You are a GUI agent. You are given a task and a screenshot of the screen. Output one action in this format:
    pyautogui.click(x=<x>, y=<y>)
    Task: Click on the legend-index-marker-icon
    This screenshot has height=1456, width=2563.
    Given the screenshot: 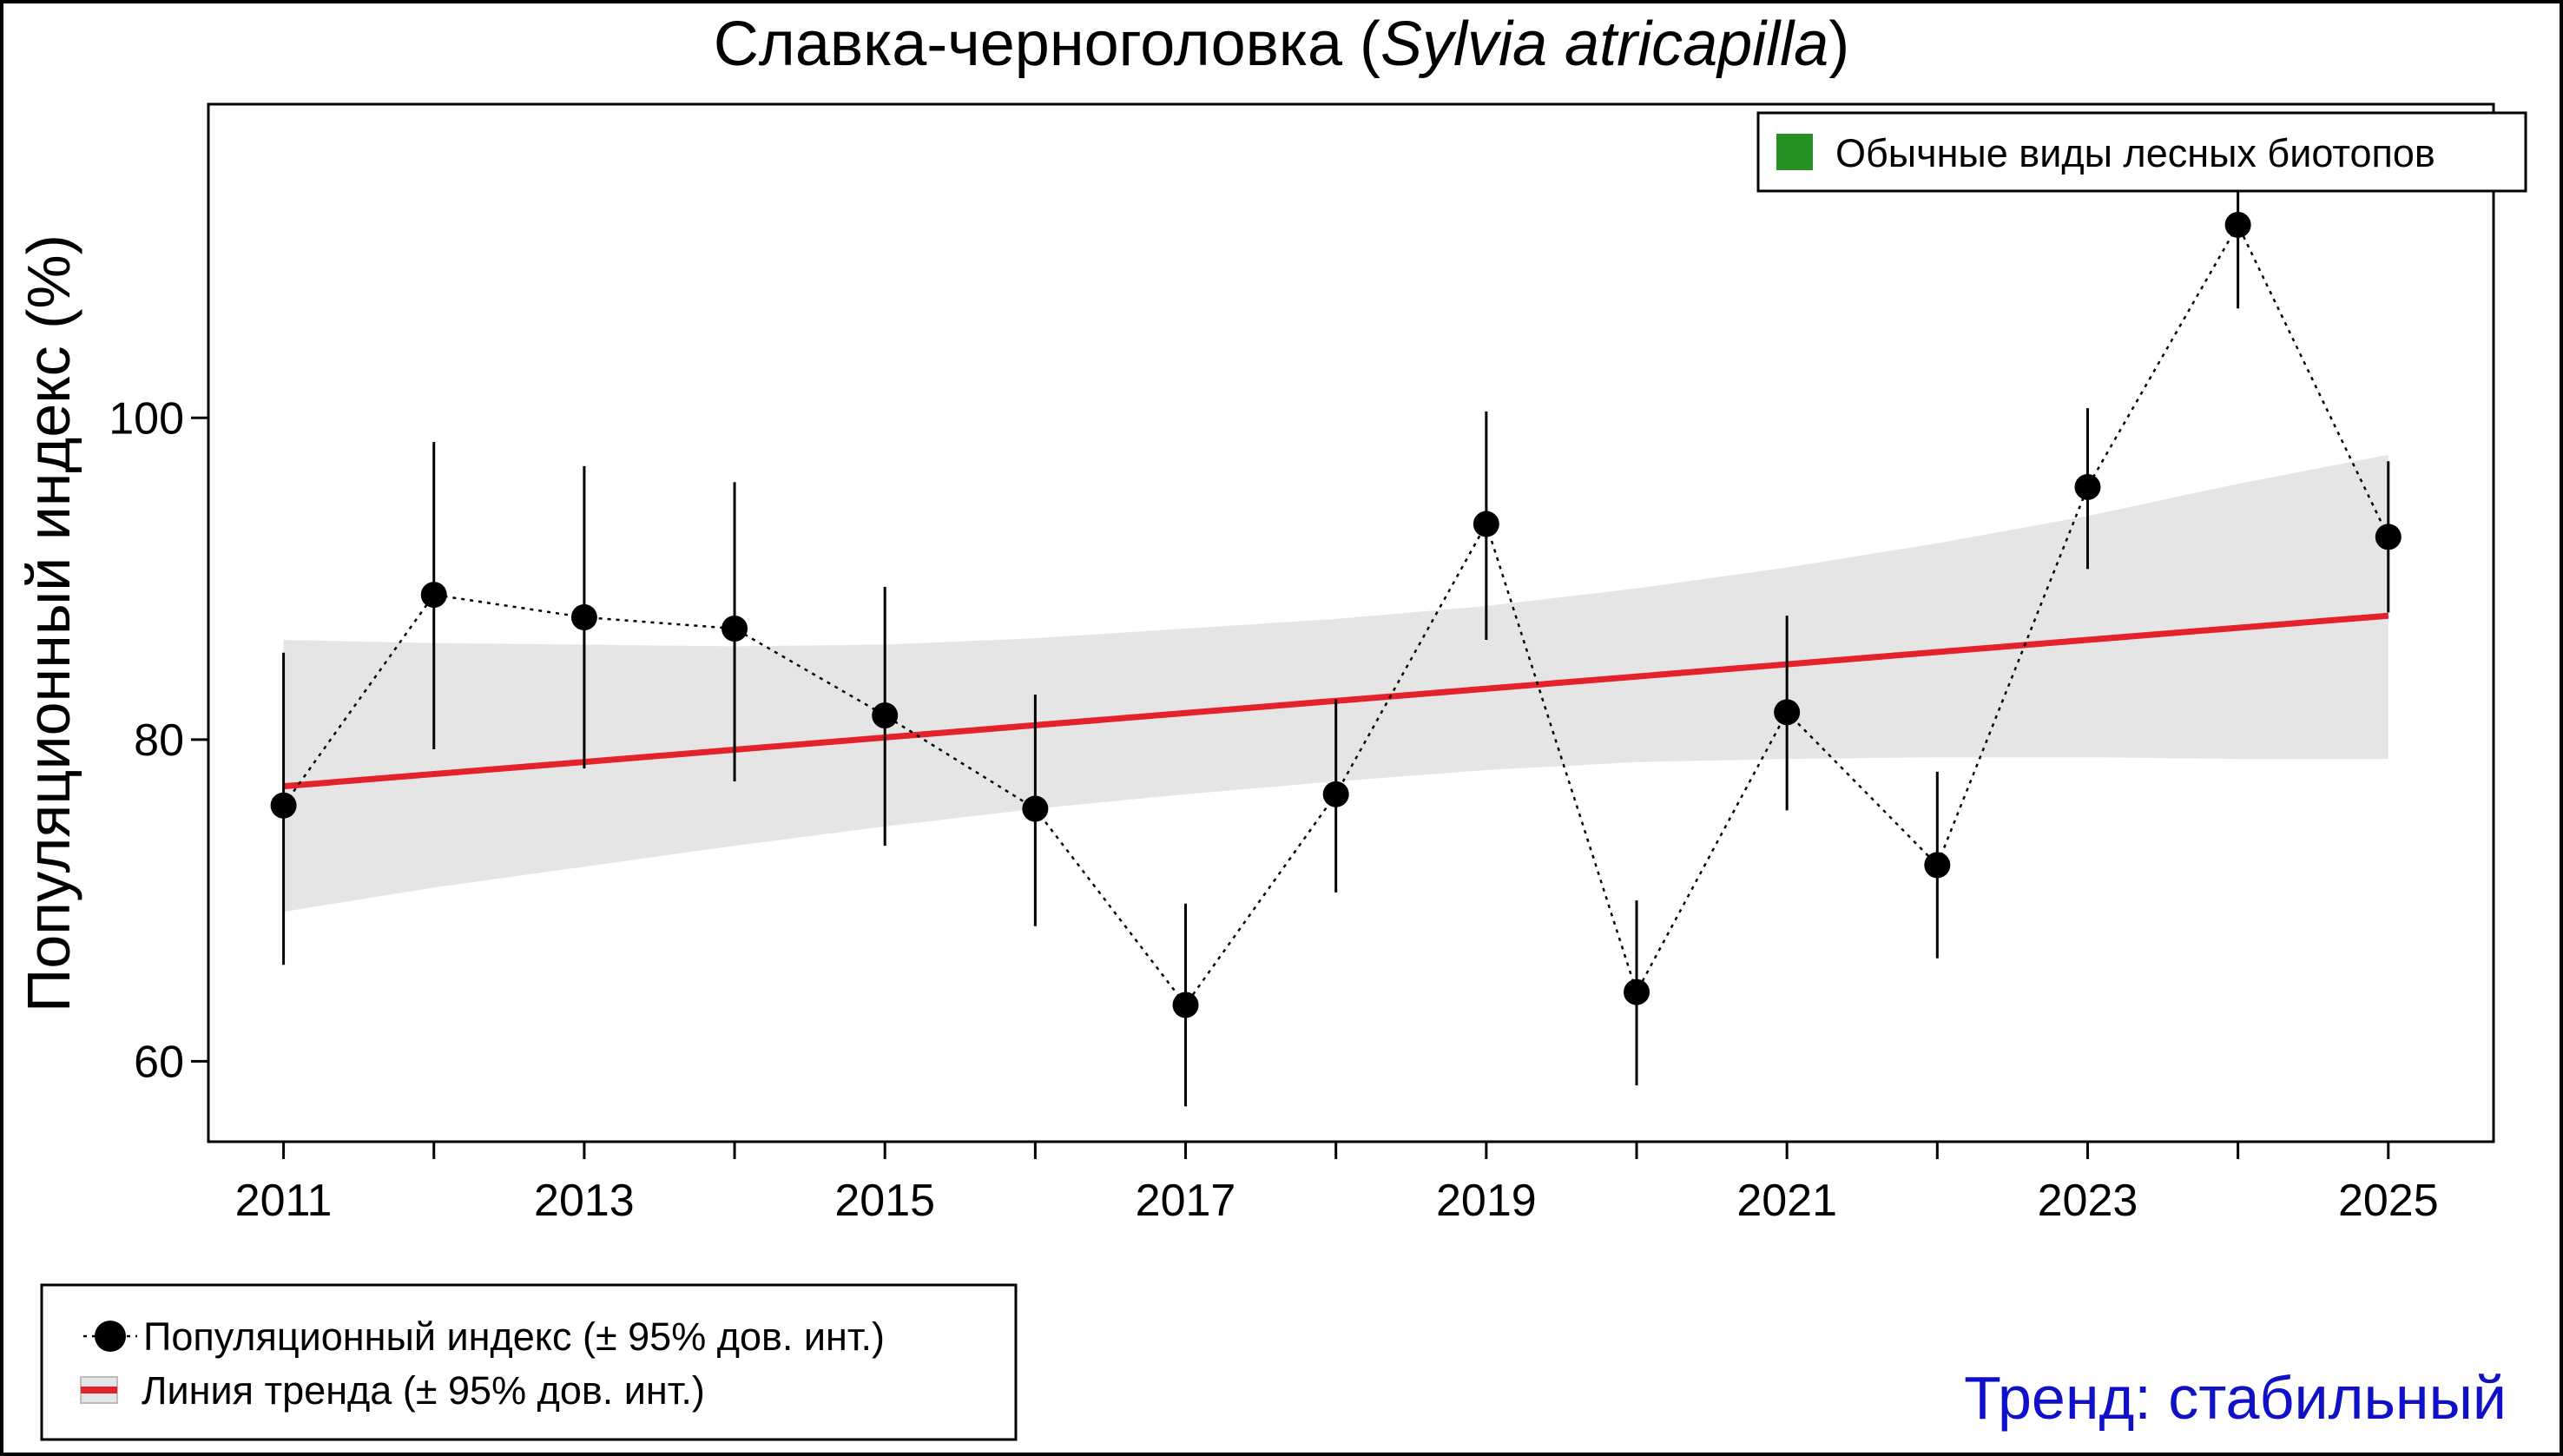 What is the action you would take?
    pyautogui.click(x=110, y=1336)
    